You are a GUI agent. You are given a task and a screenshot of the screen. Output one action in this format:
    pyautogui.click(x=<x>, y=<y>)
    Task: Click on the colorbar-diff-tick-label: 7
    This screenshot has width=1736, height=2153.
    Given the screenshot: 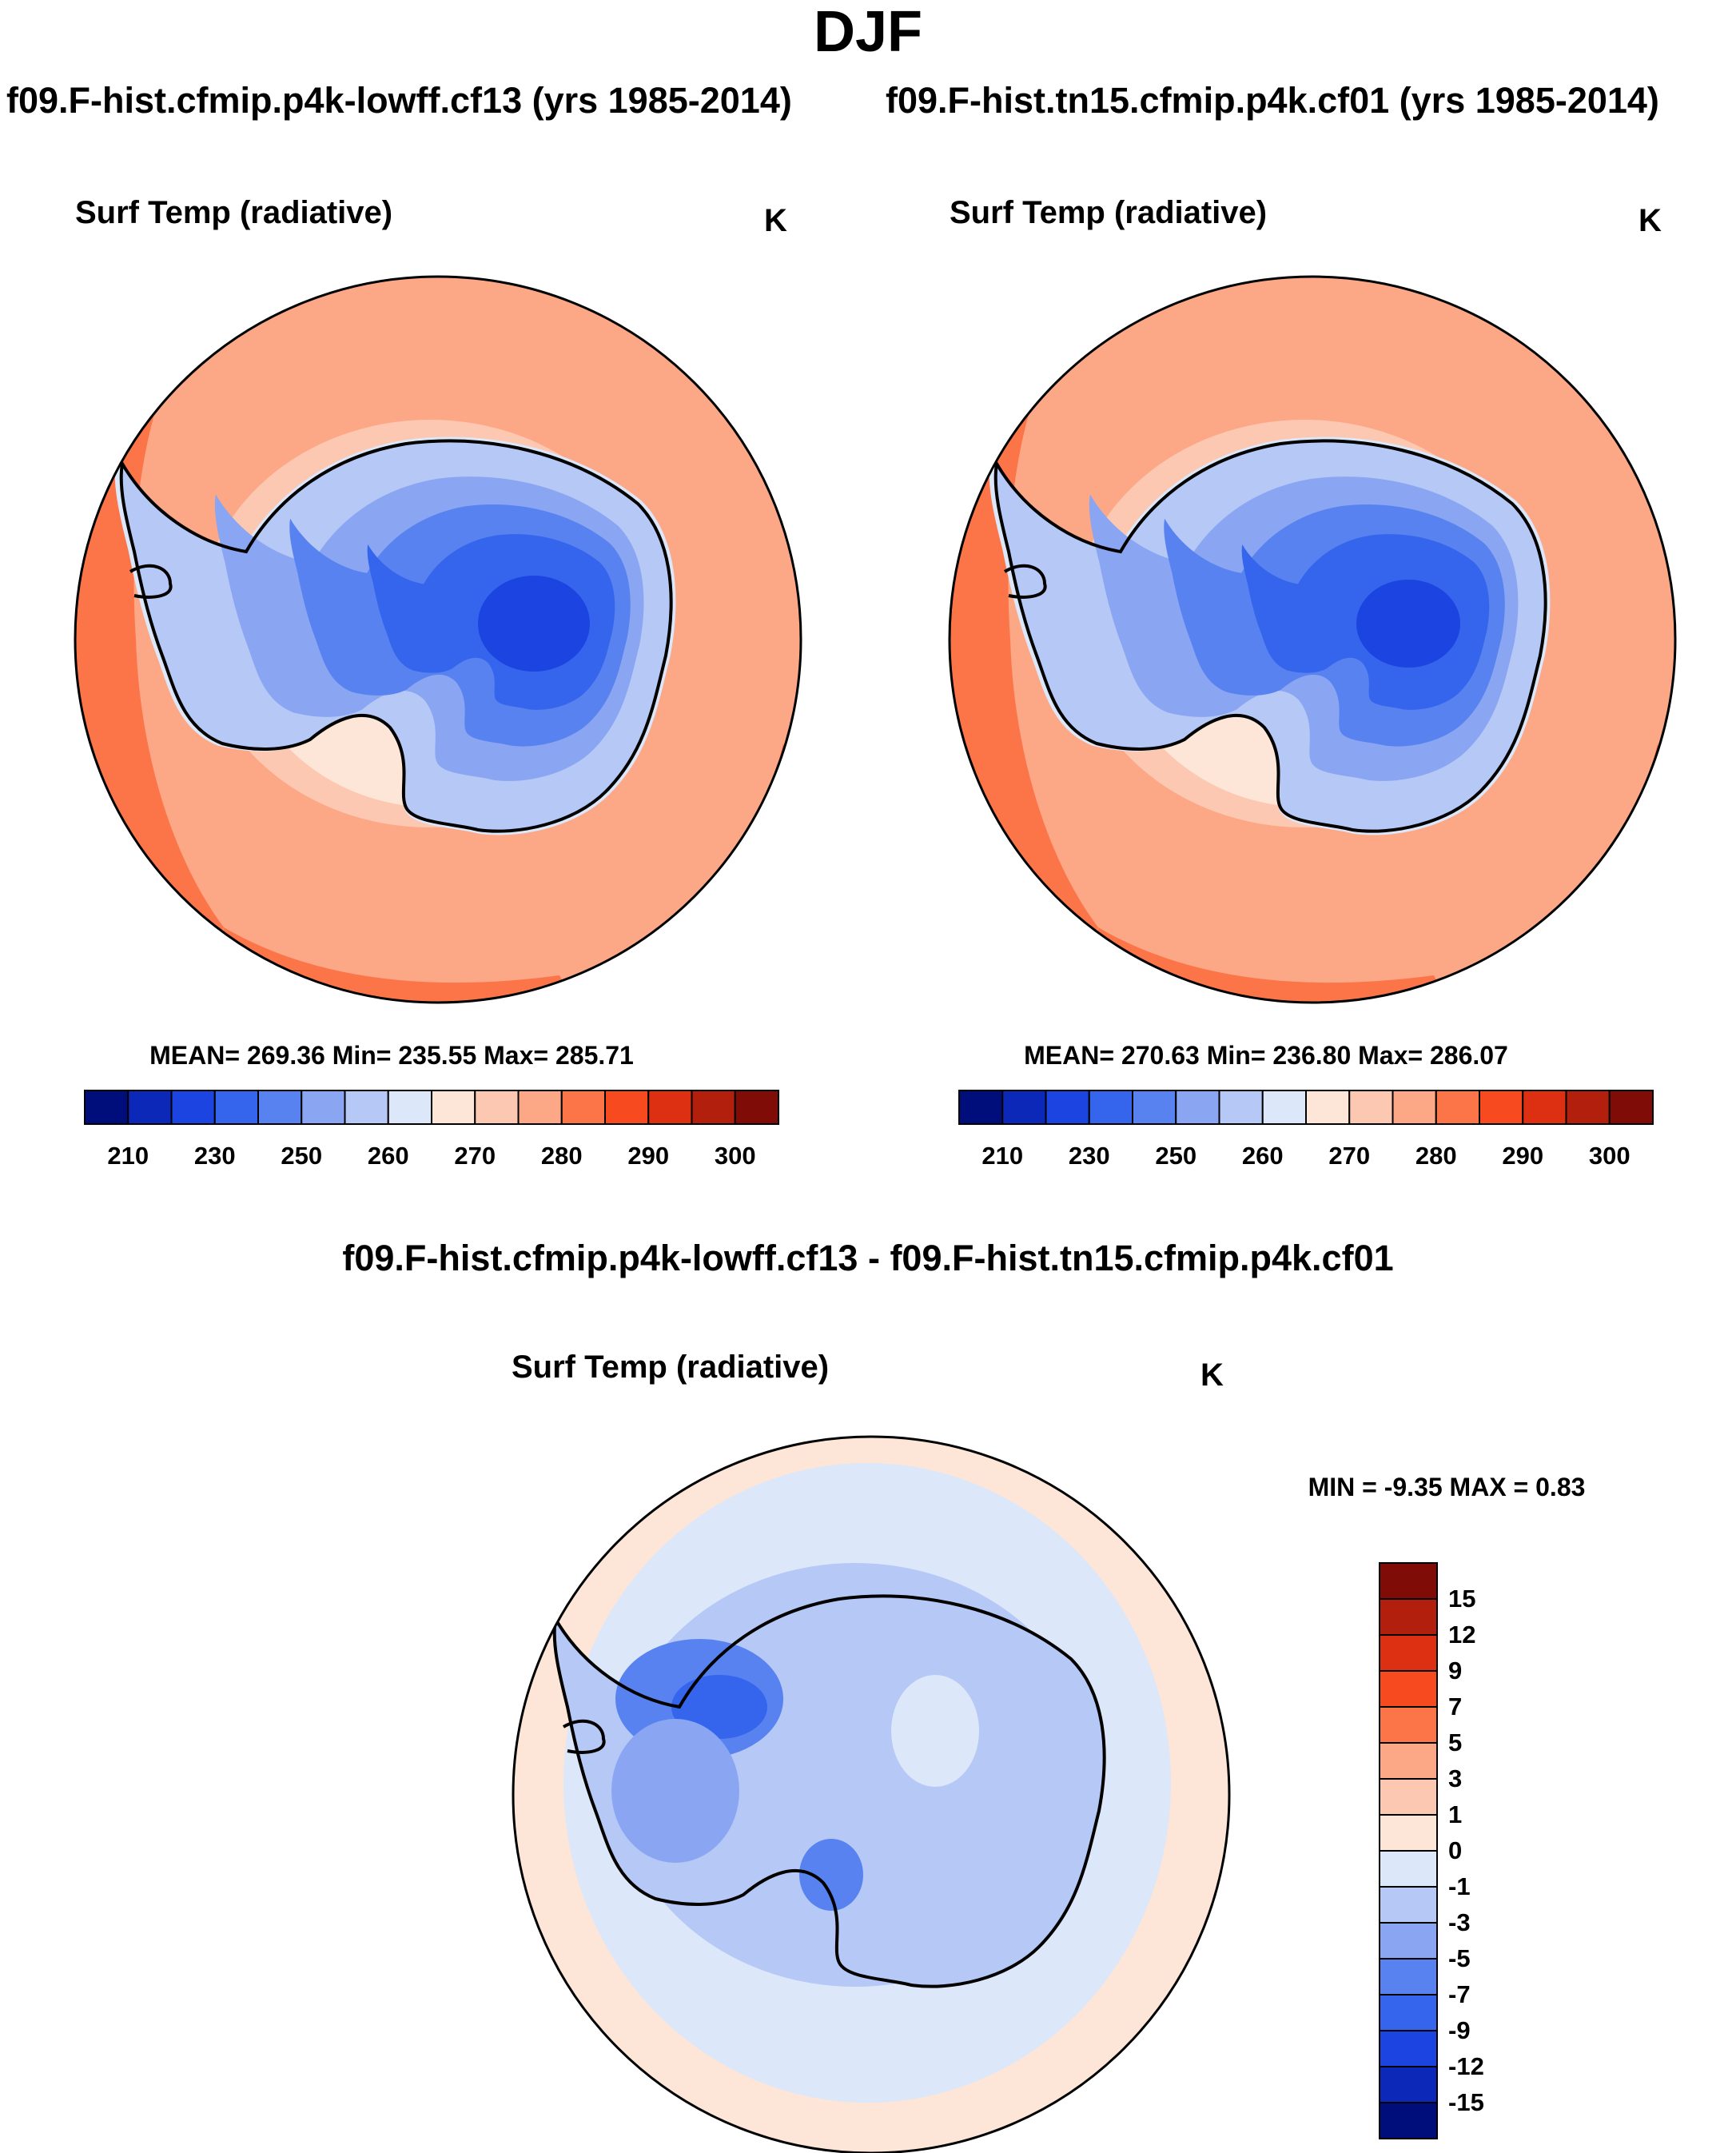 What is the action you would take?
    pyautogui.click(x=1455, y=1706)
    